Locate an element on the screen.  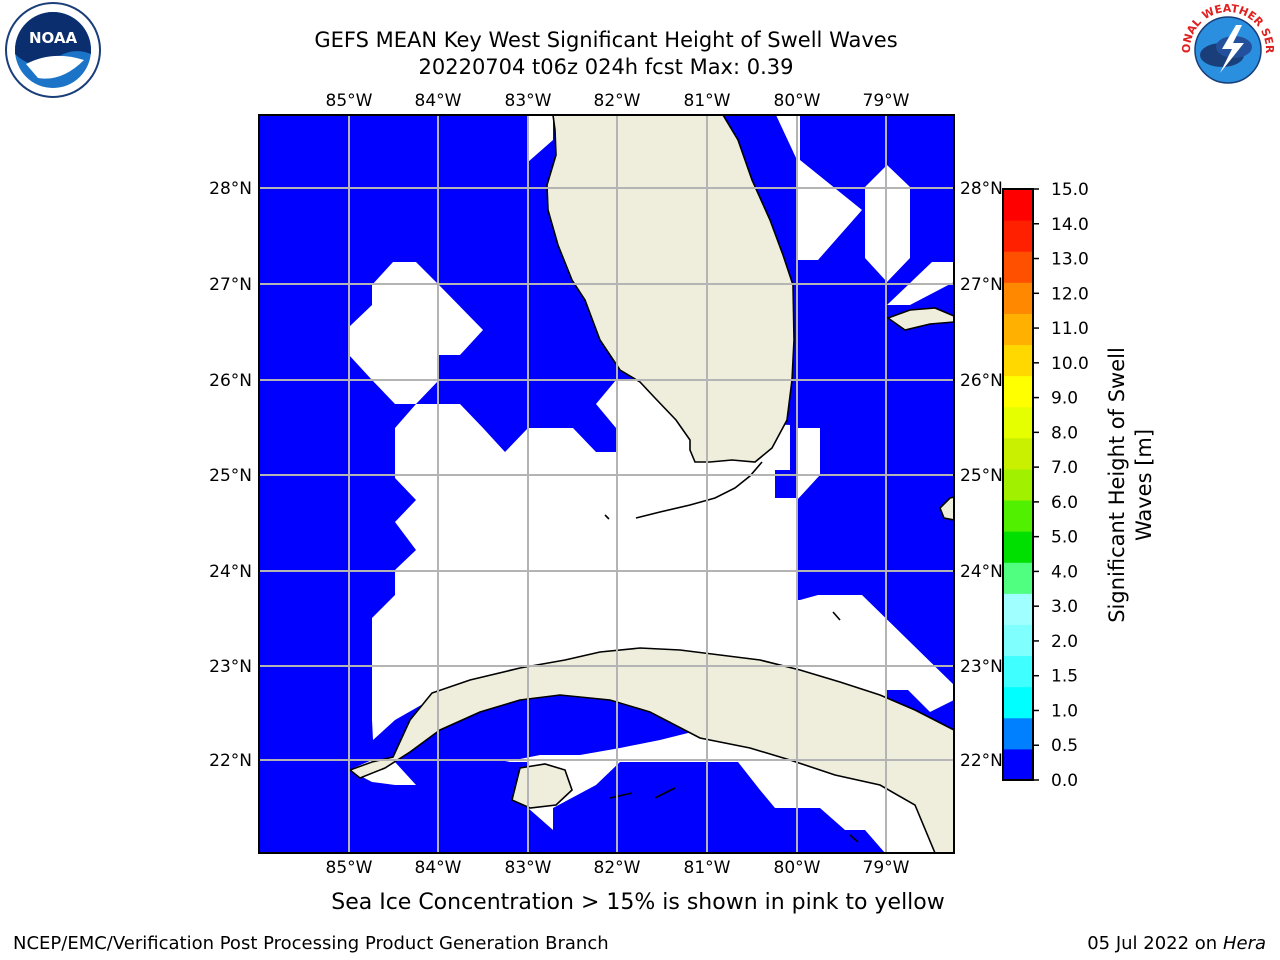
footer-date-text: 05 Jul 2022 on is located at coordinates (1155, 943).